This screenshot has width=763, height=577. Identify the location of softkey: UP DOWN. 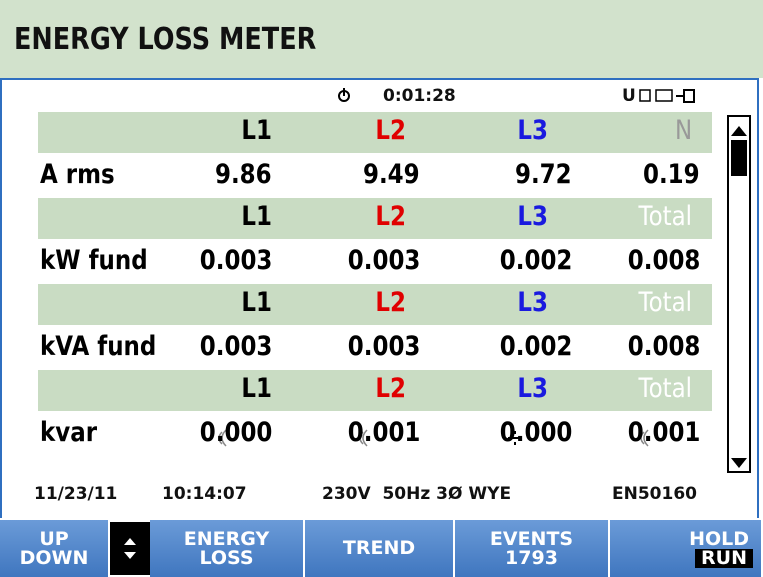
(55, 548).